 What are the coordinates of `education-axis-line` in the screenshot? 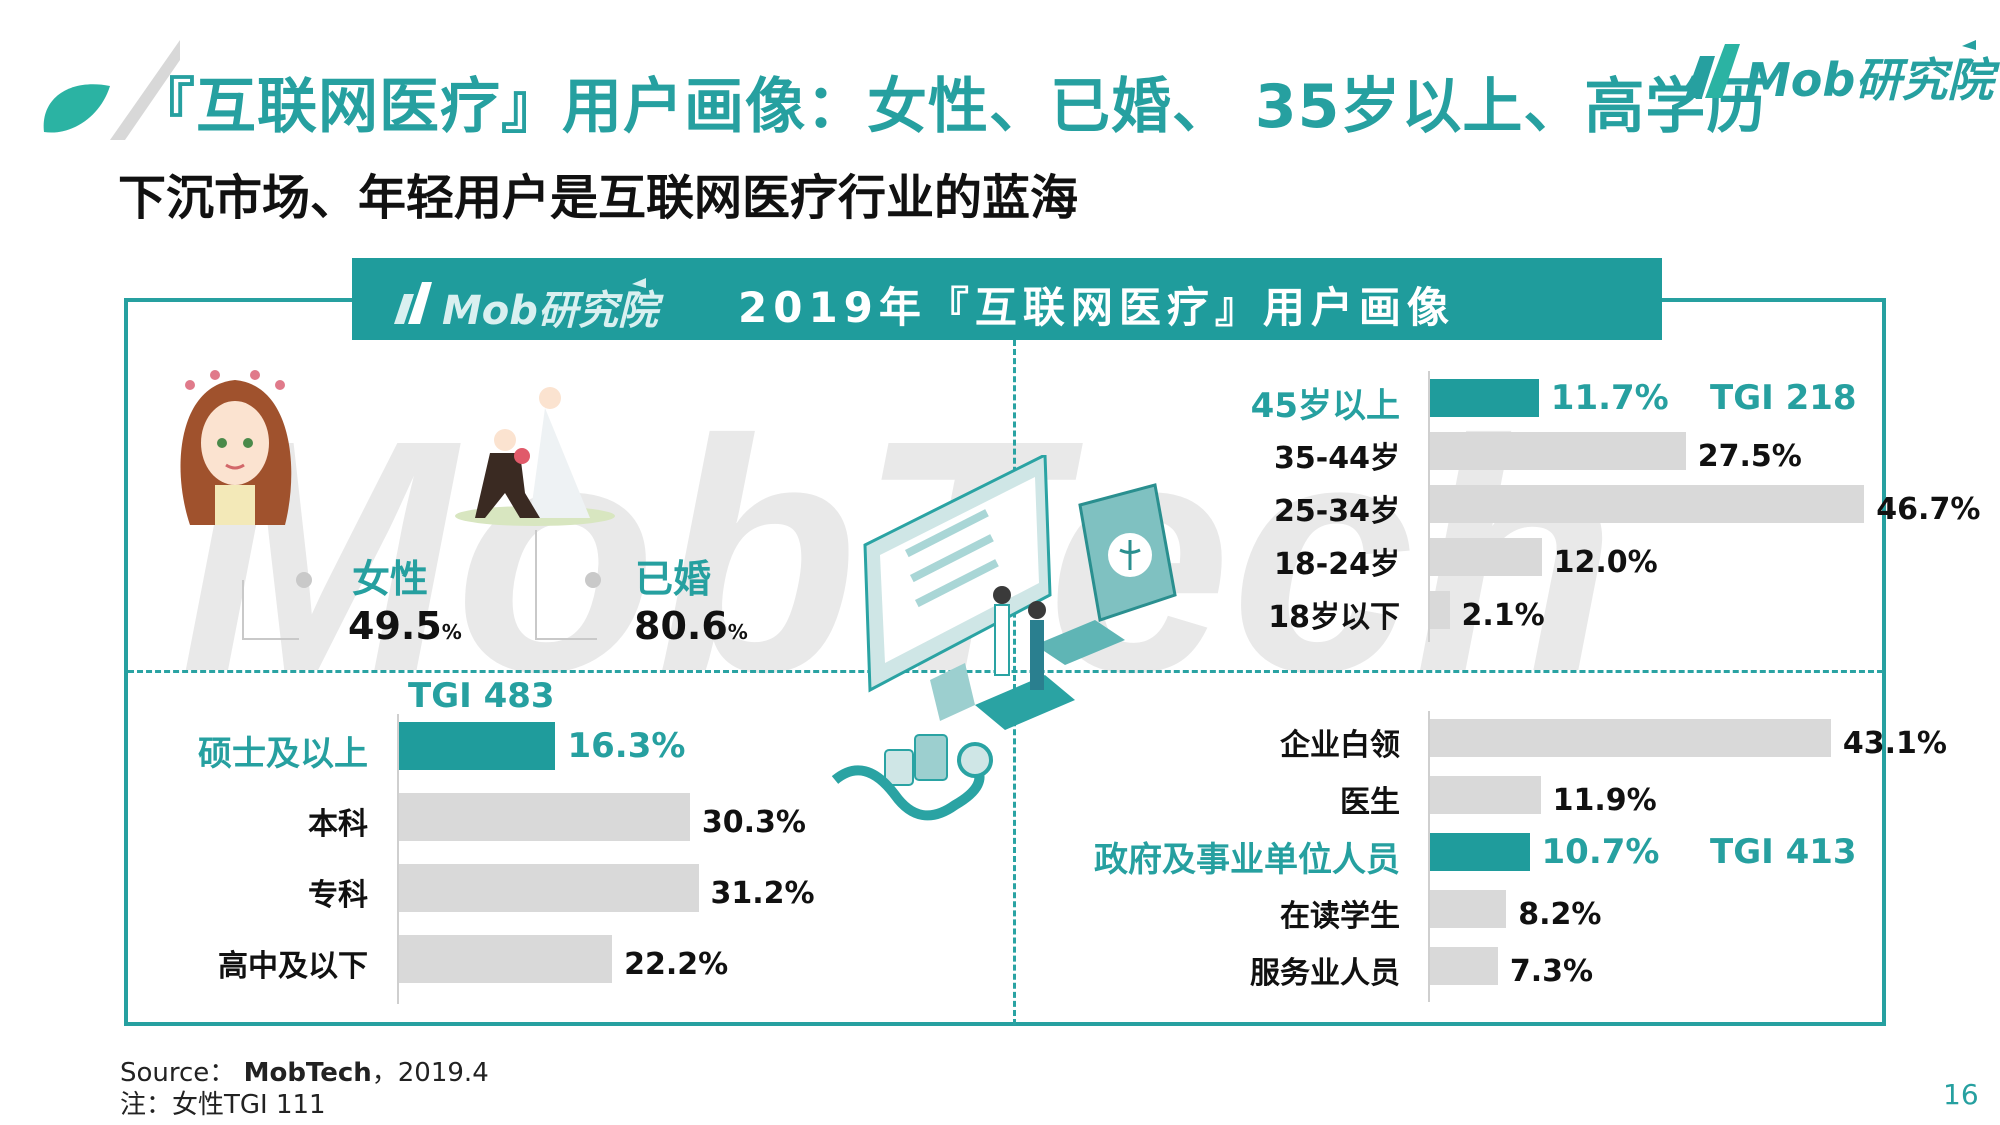 It's located at (398, 859).